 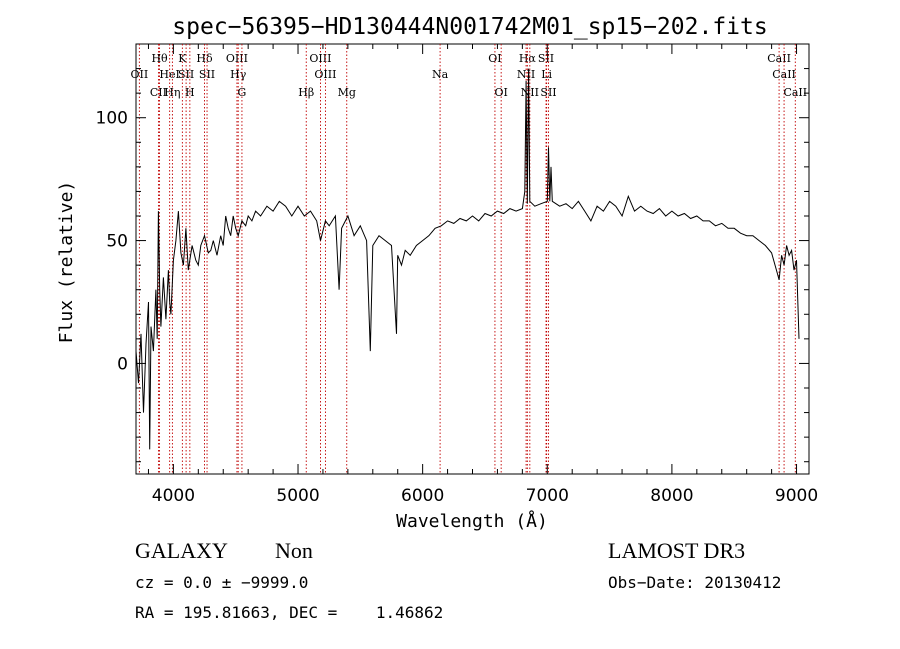 What do you see at coordinates (204, 58) in the screenshot?
I see `reference-line-label: Hδ` at bounding box center [204, 58].